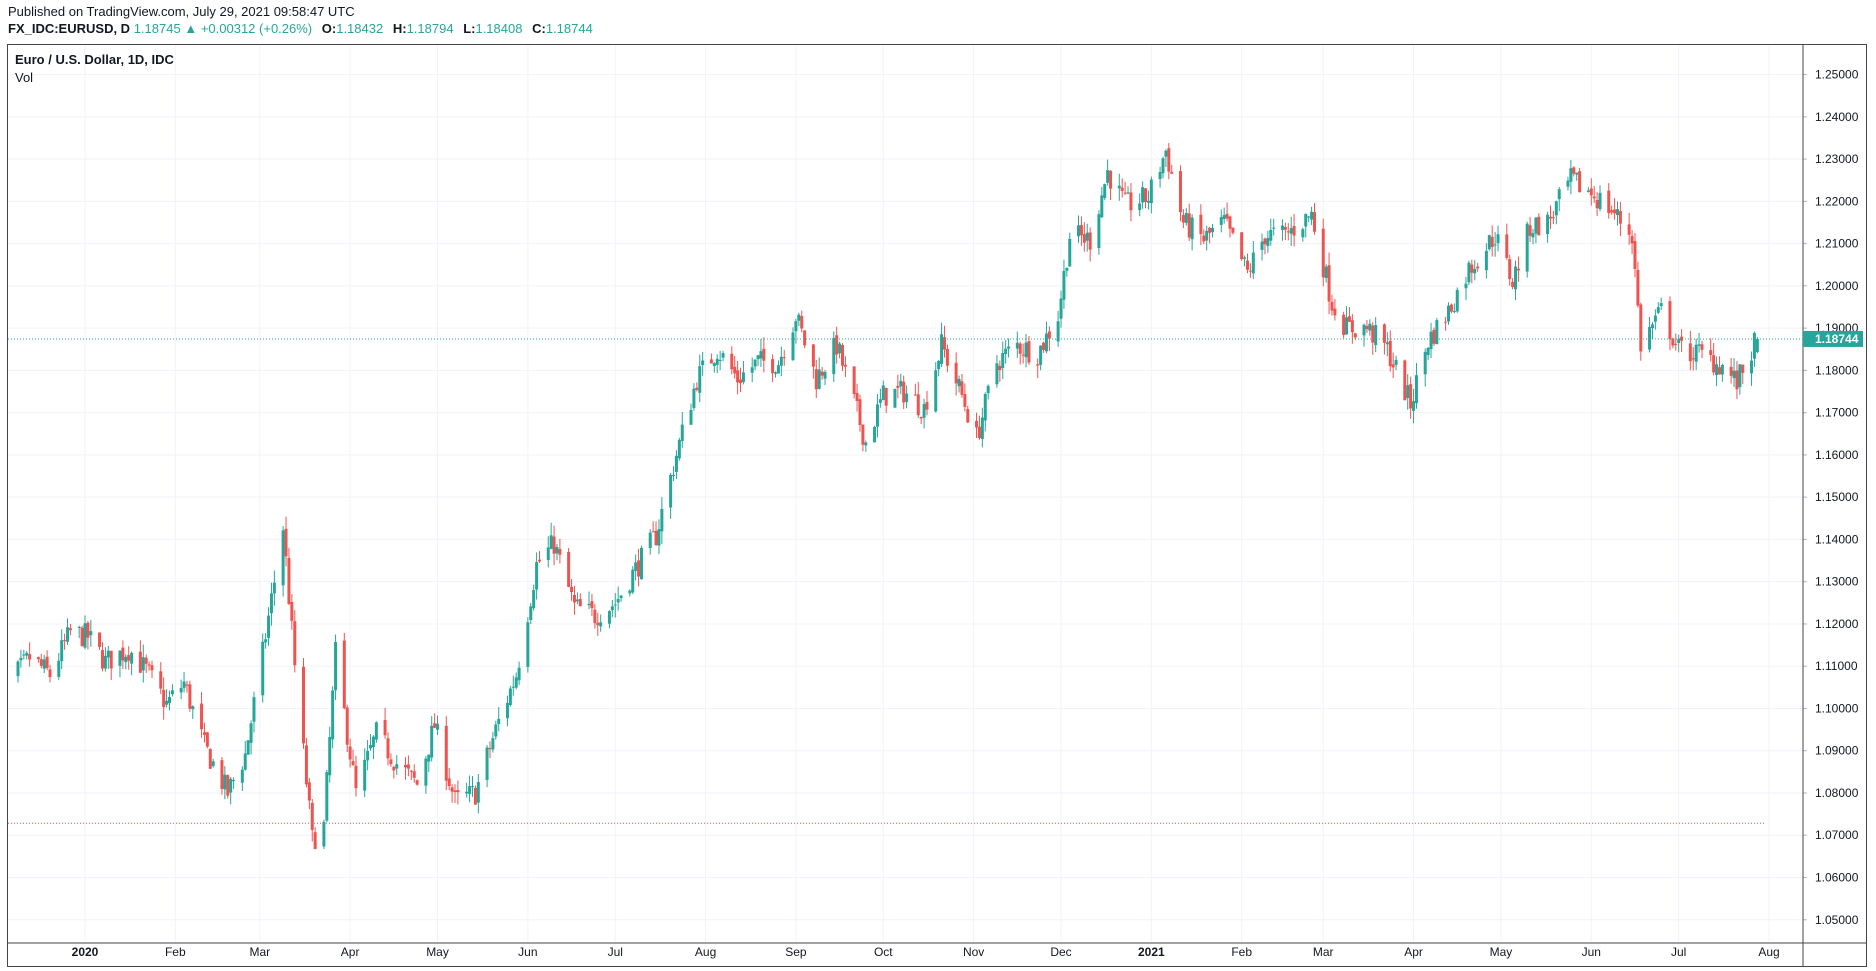  What do you see at coordinates (1241, 952) in the screenshot?
I see `x-tick-label: Feb` at bounding box center [1241, 952].